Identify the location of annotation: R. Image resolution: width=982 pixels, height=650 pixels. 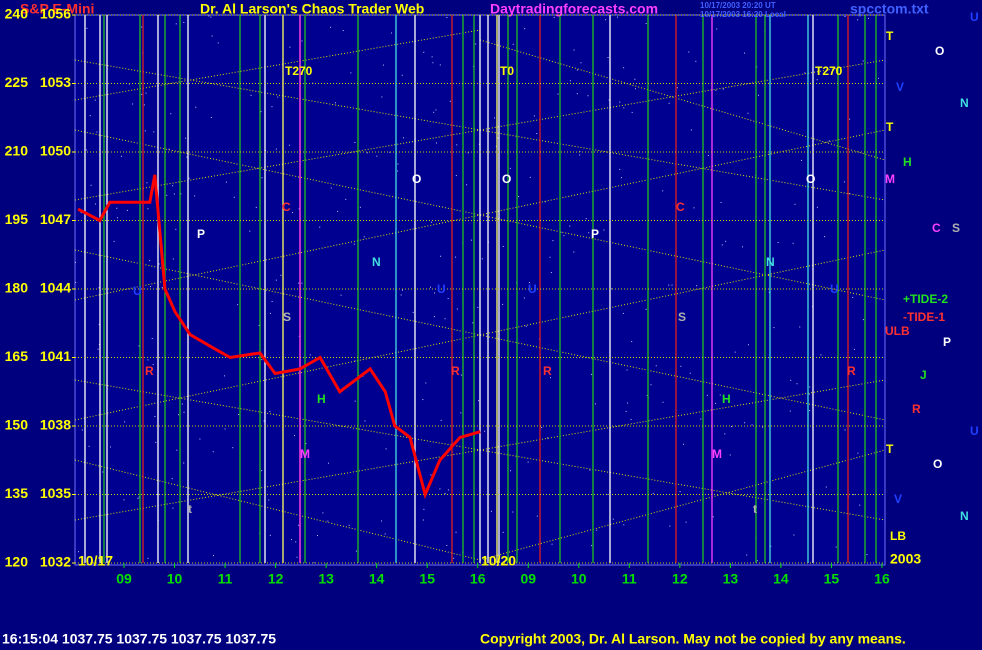
(455, 371).